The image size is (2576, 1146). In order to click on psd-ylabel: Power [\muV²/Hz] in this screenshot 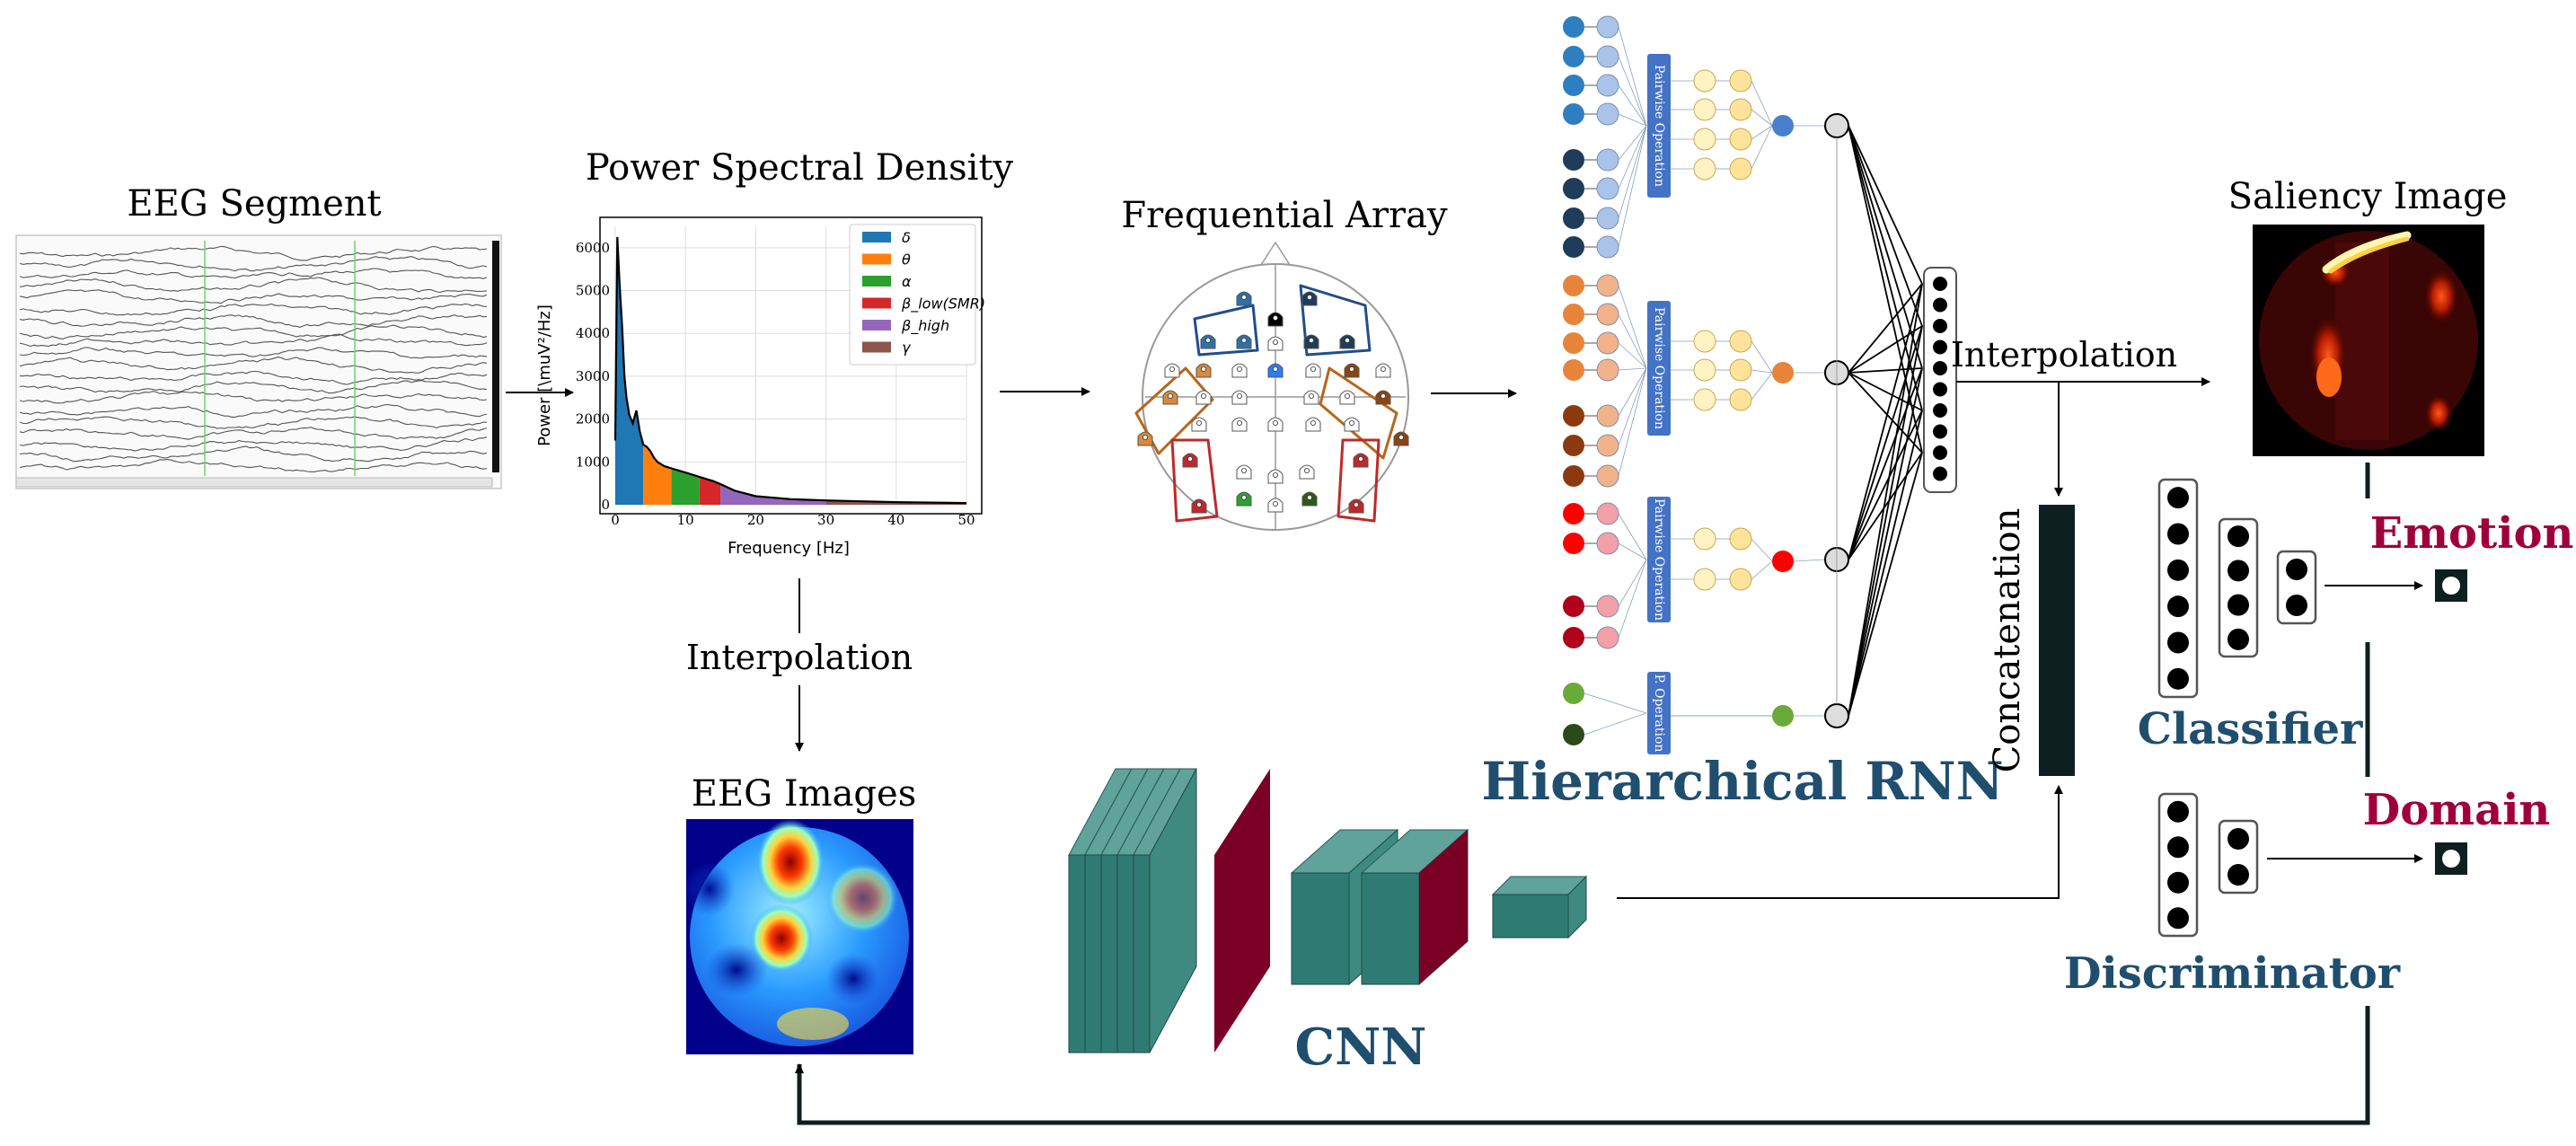, I will do `click(544, 375)`.